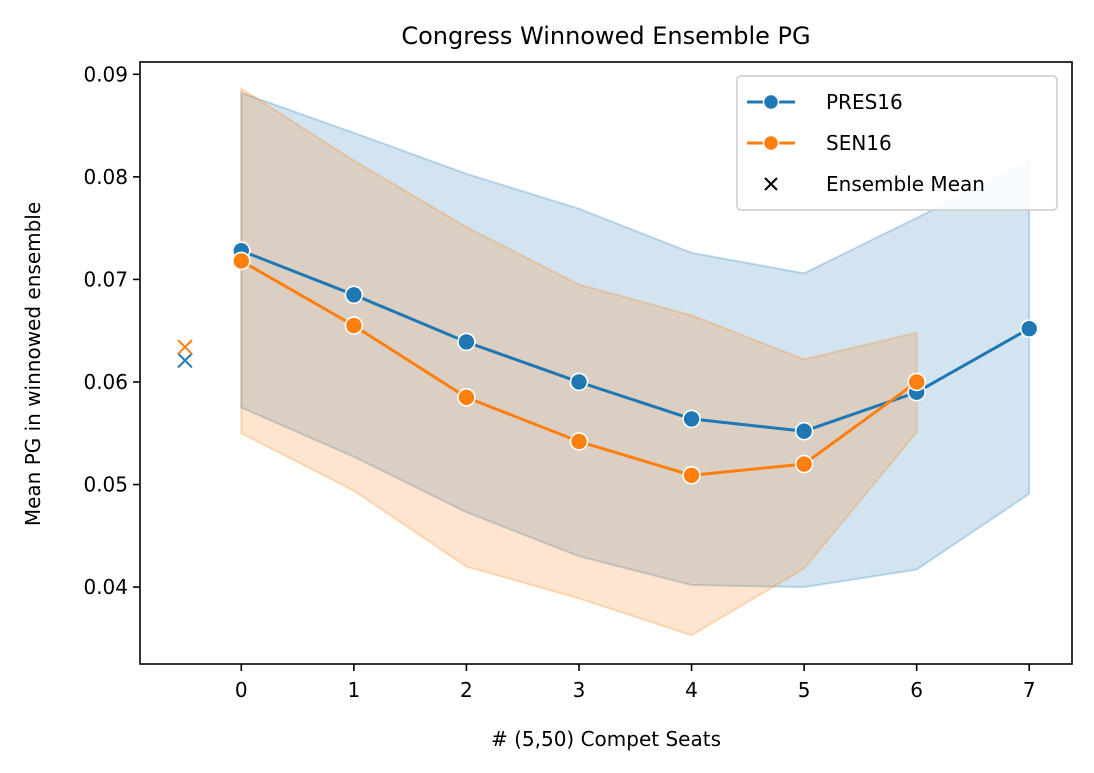  I want to click on x-tick-label: 3, so click(579, 690).